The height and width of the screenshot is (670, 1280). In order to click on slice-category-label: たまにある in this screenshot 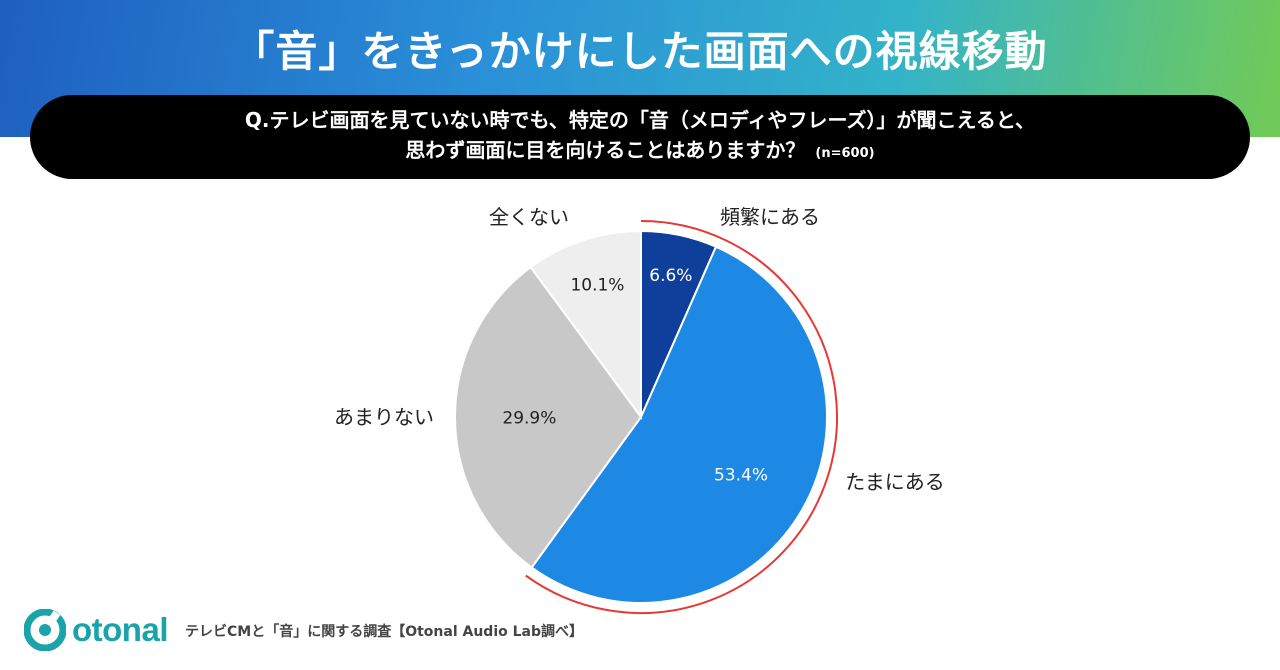, I will do `click(894, 482)`.